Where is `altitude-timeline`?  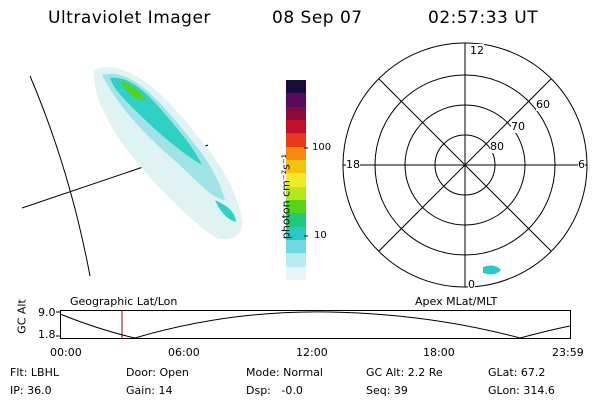 altitude-timeline is located at coordinates (313, 324).